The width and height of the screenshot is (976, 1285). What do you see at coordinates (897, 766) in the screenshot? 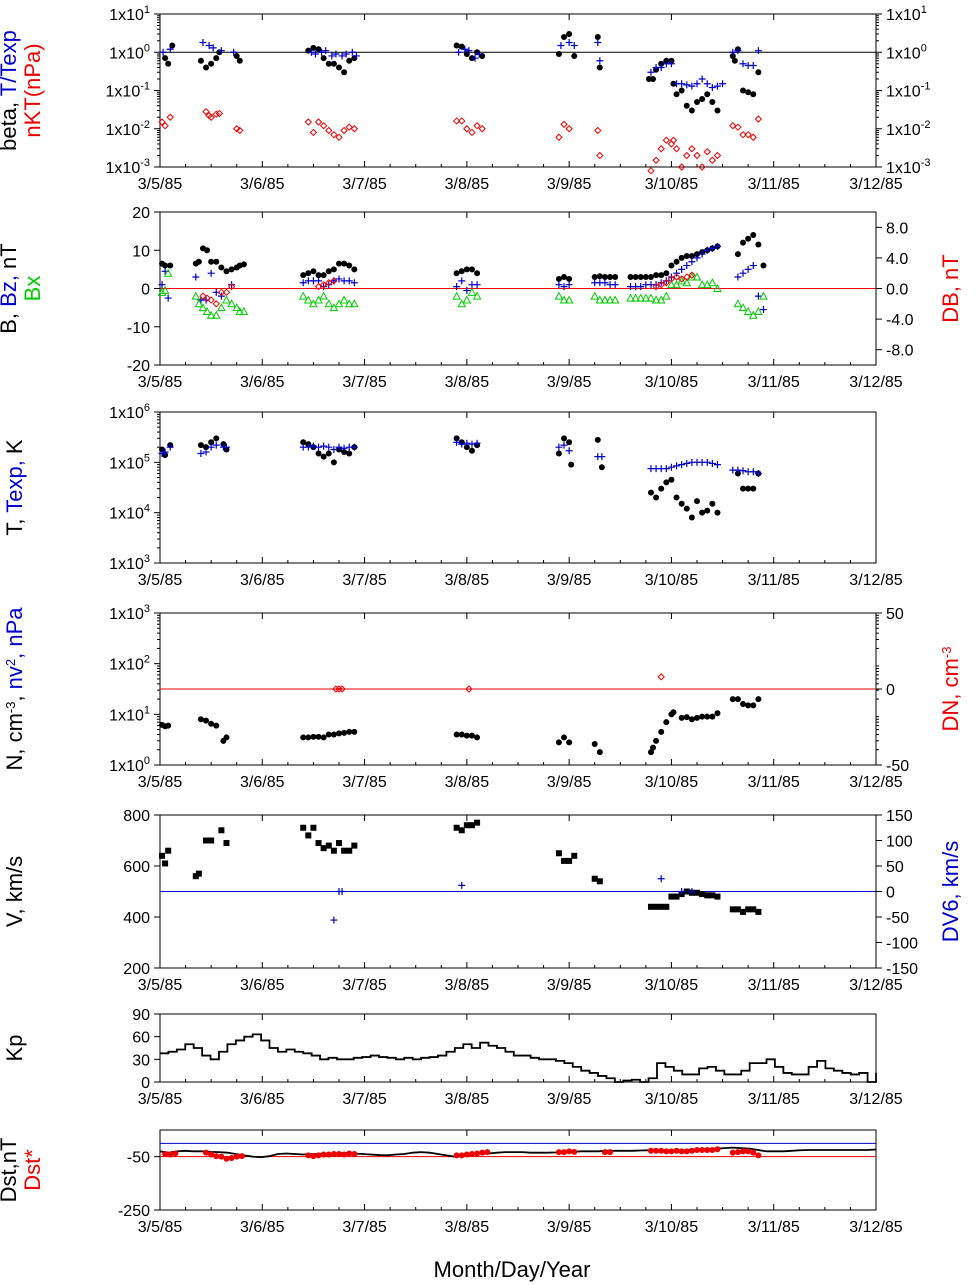
I see `y-right-tick-label: -50` at bounding box center [897, 766].